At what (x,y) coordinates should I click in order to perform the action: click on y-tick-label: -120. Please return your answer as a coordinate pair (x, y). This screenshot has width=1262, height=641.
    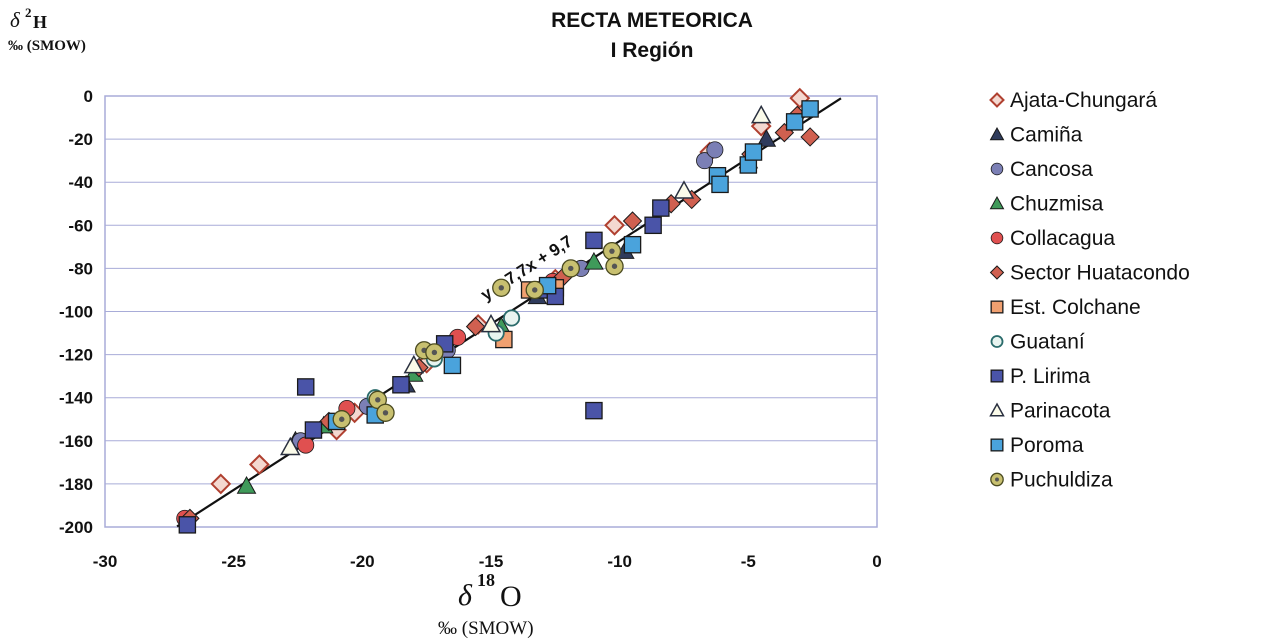
    Looking at the image, I should click on (76, 355).